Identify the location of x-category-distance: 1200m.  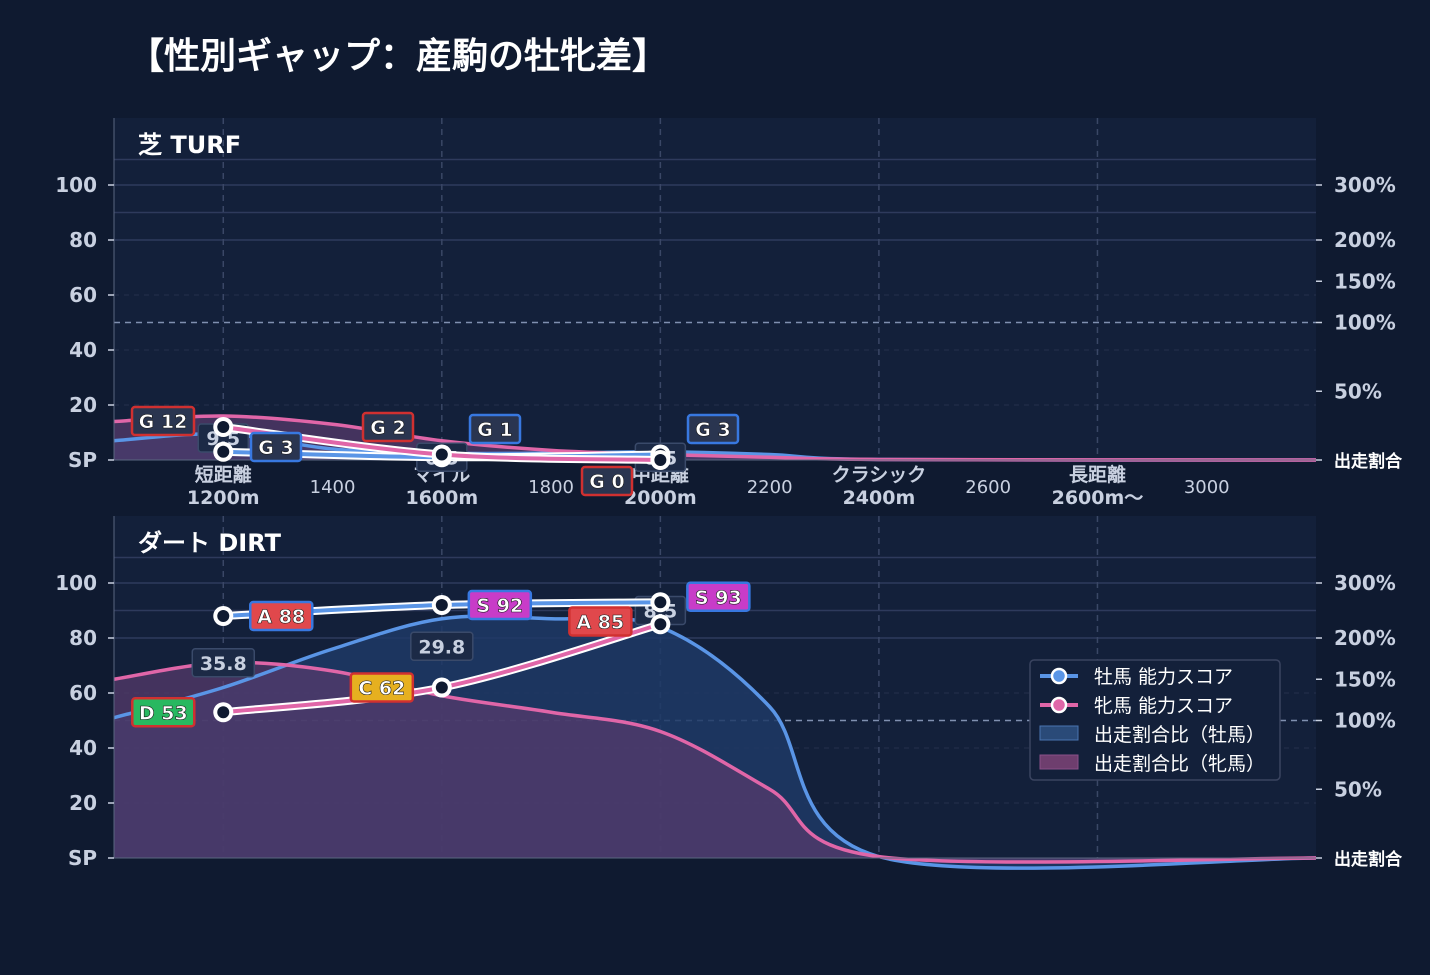
(223, 498).